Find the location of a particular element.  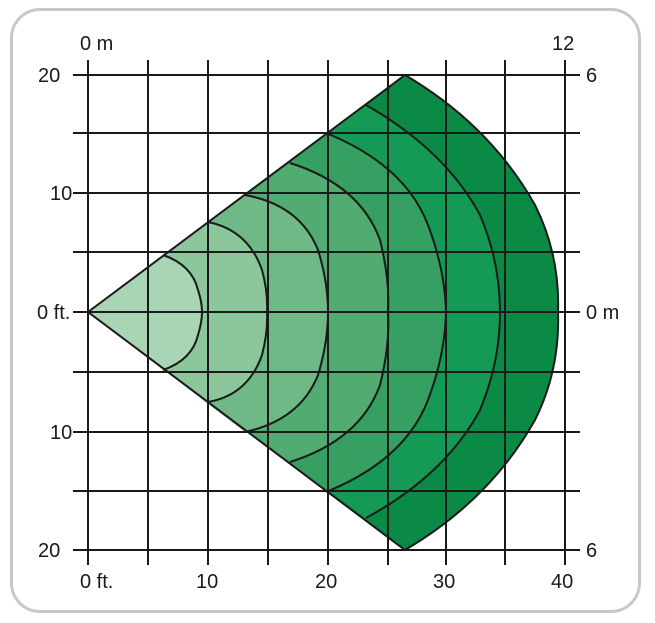

label-bottom-30: 30 is located at coordinates (444, 582).